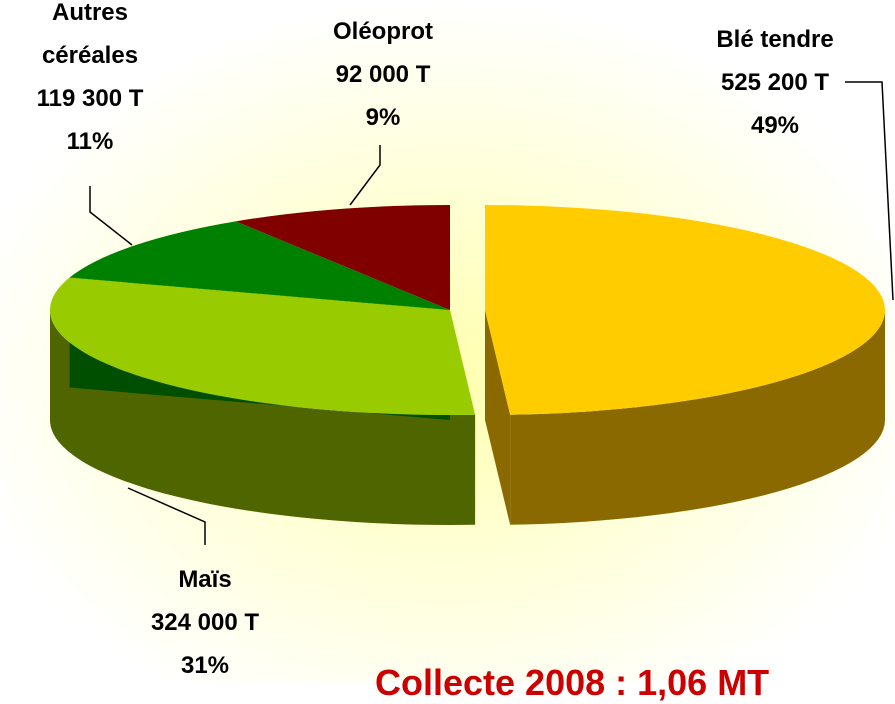  Describe the element at coordinates (775, 39) in the screenshot. I see `category-label: Blé tendre` at that location.